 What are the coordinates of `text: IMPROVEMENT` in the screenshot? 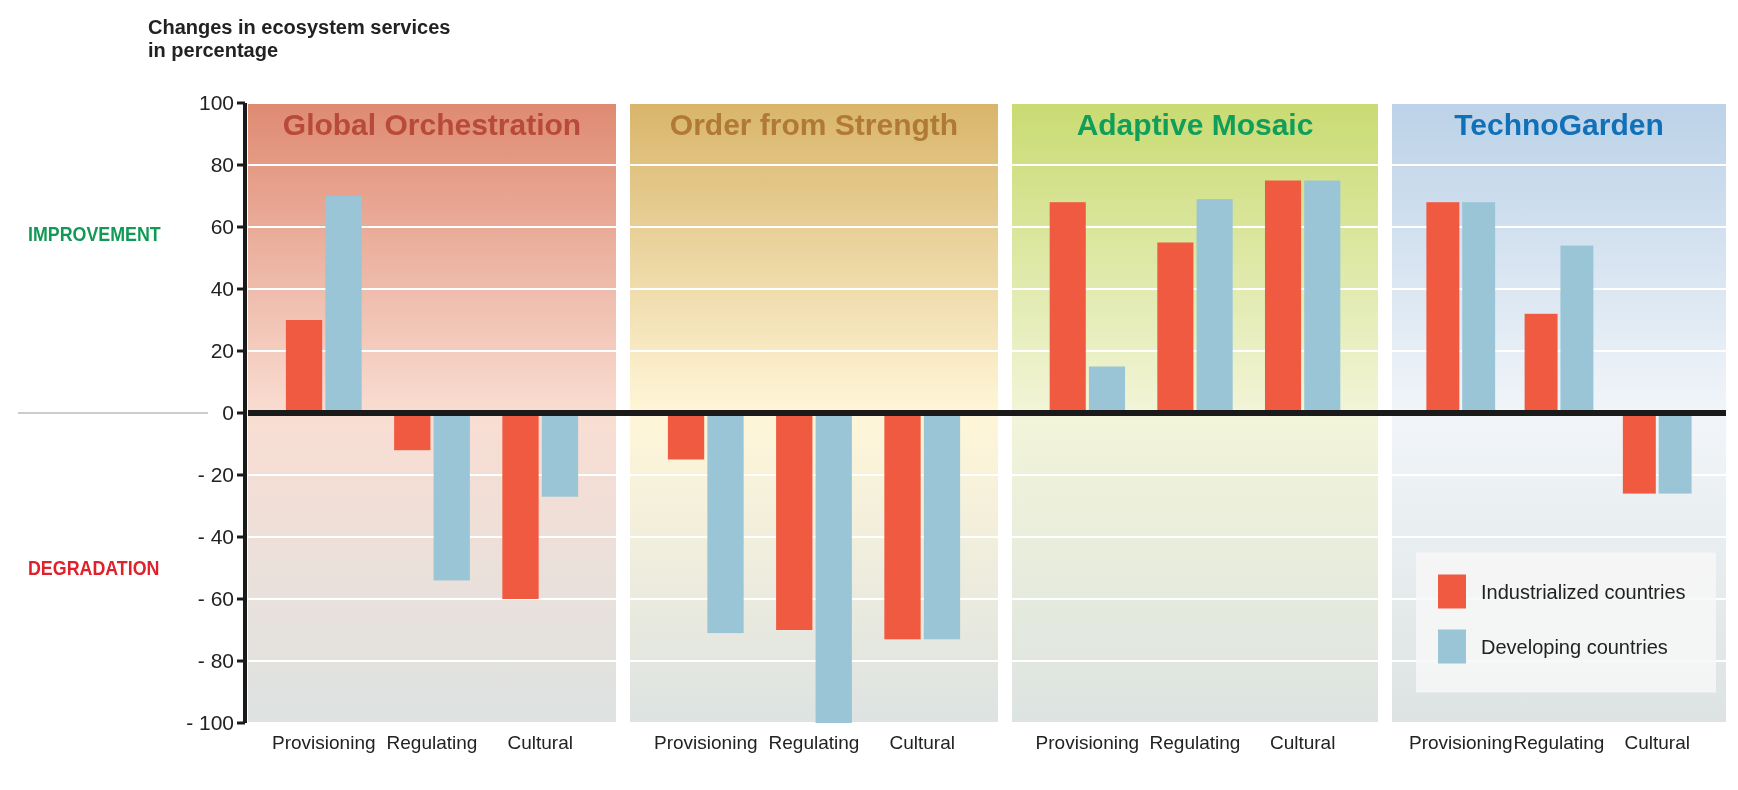 It's located at (94, 233).